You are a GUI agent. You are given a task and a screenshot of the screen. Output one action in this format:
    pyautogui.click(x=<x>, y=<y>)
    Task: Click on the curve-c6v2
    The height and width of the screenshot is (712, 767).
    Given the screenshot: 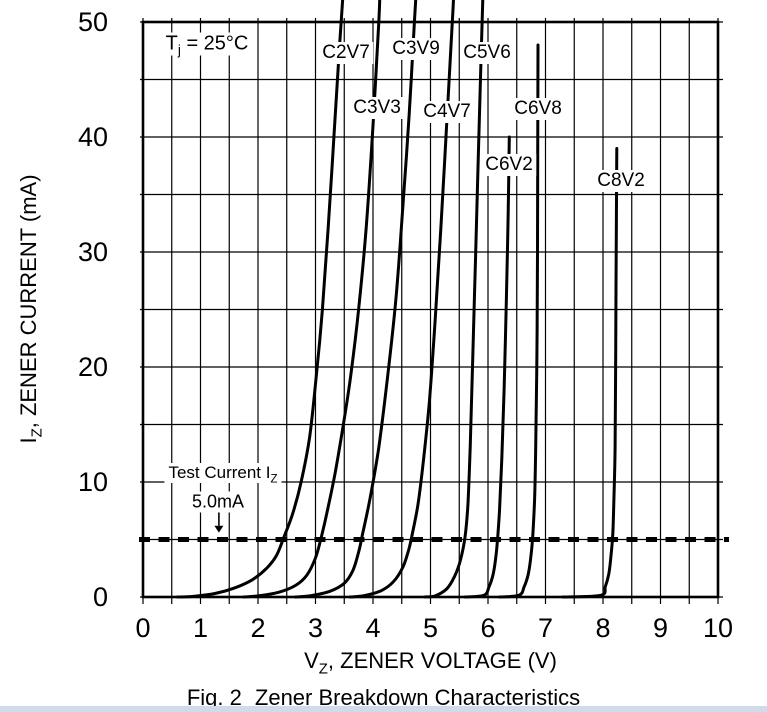 What is the action you would take?
    pyautogui.click(x=487, y=367)
    